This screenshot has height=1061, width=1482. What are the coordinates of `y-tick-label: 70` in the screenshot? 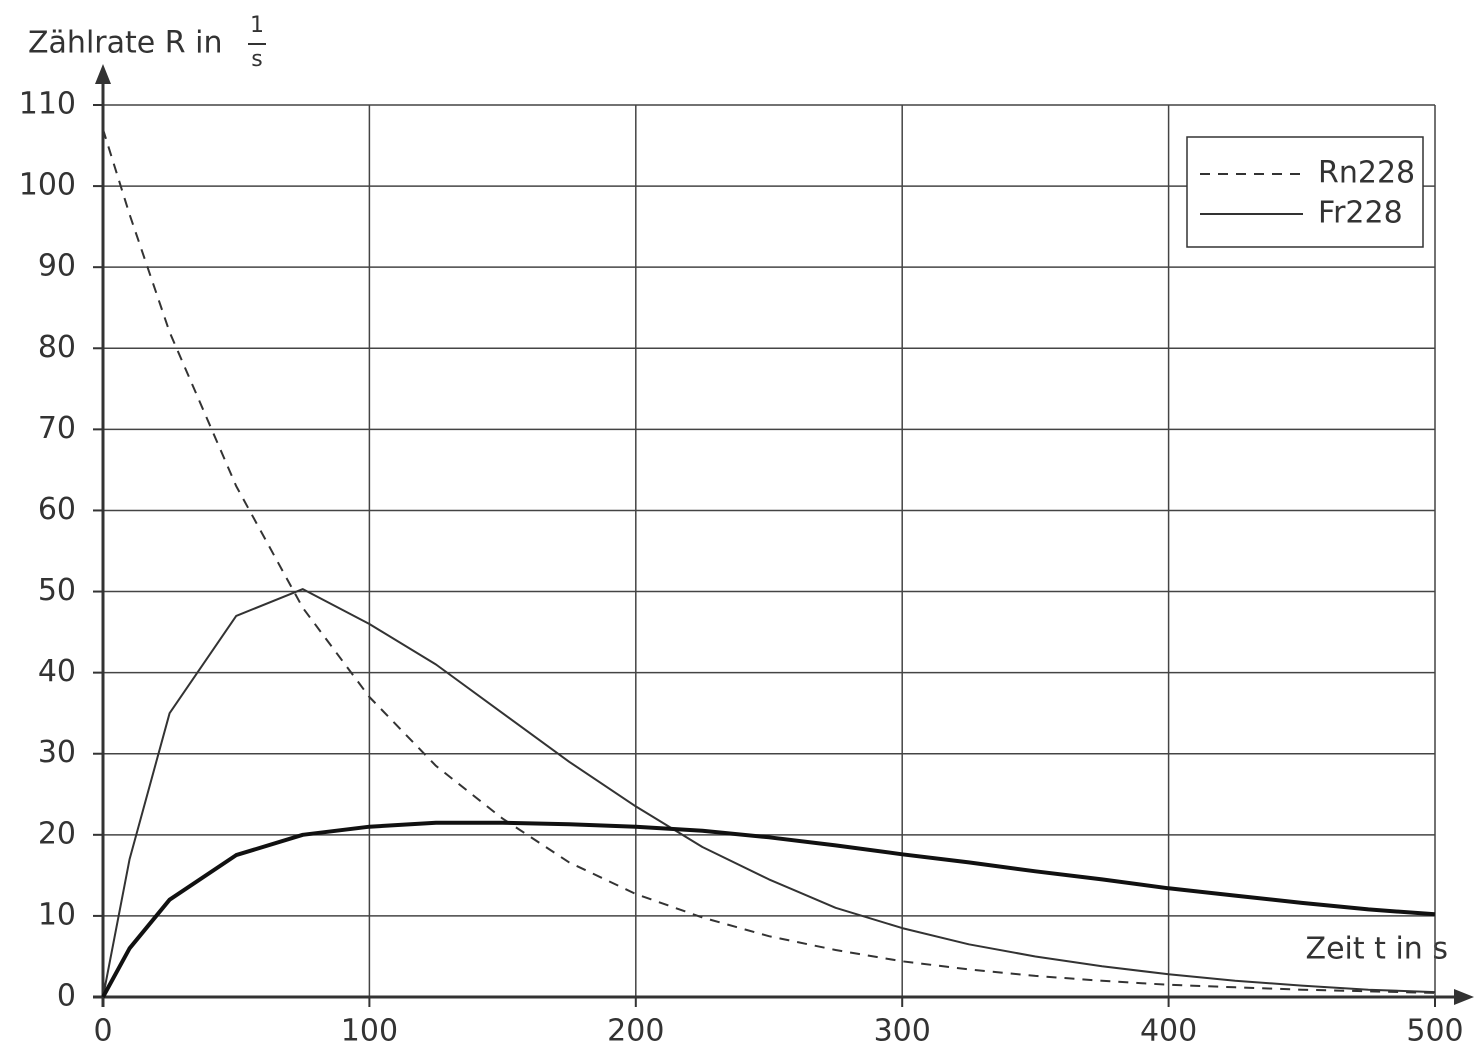 It's located at (57, 428).